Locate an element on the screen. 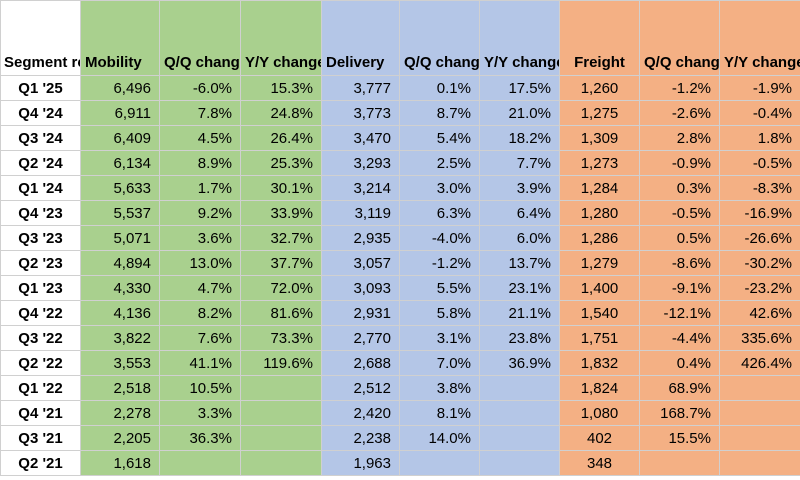 This screenshot has height=480, width=800. mobility-value-cell: 6,496 is located at coordinates (120, 88).